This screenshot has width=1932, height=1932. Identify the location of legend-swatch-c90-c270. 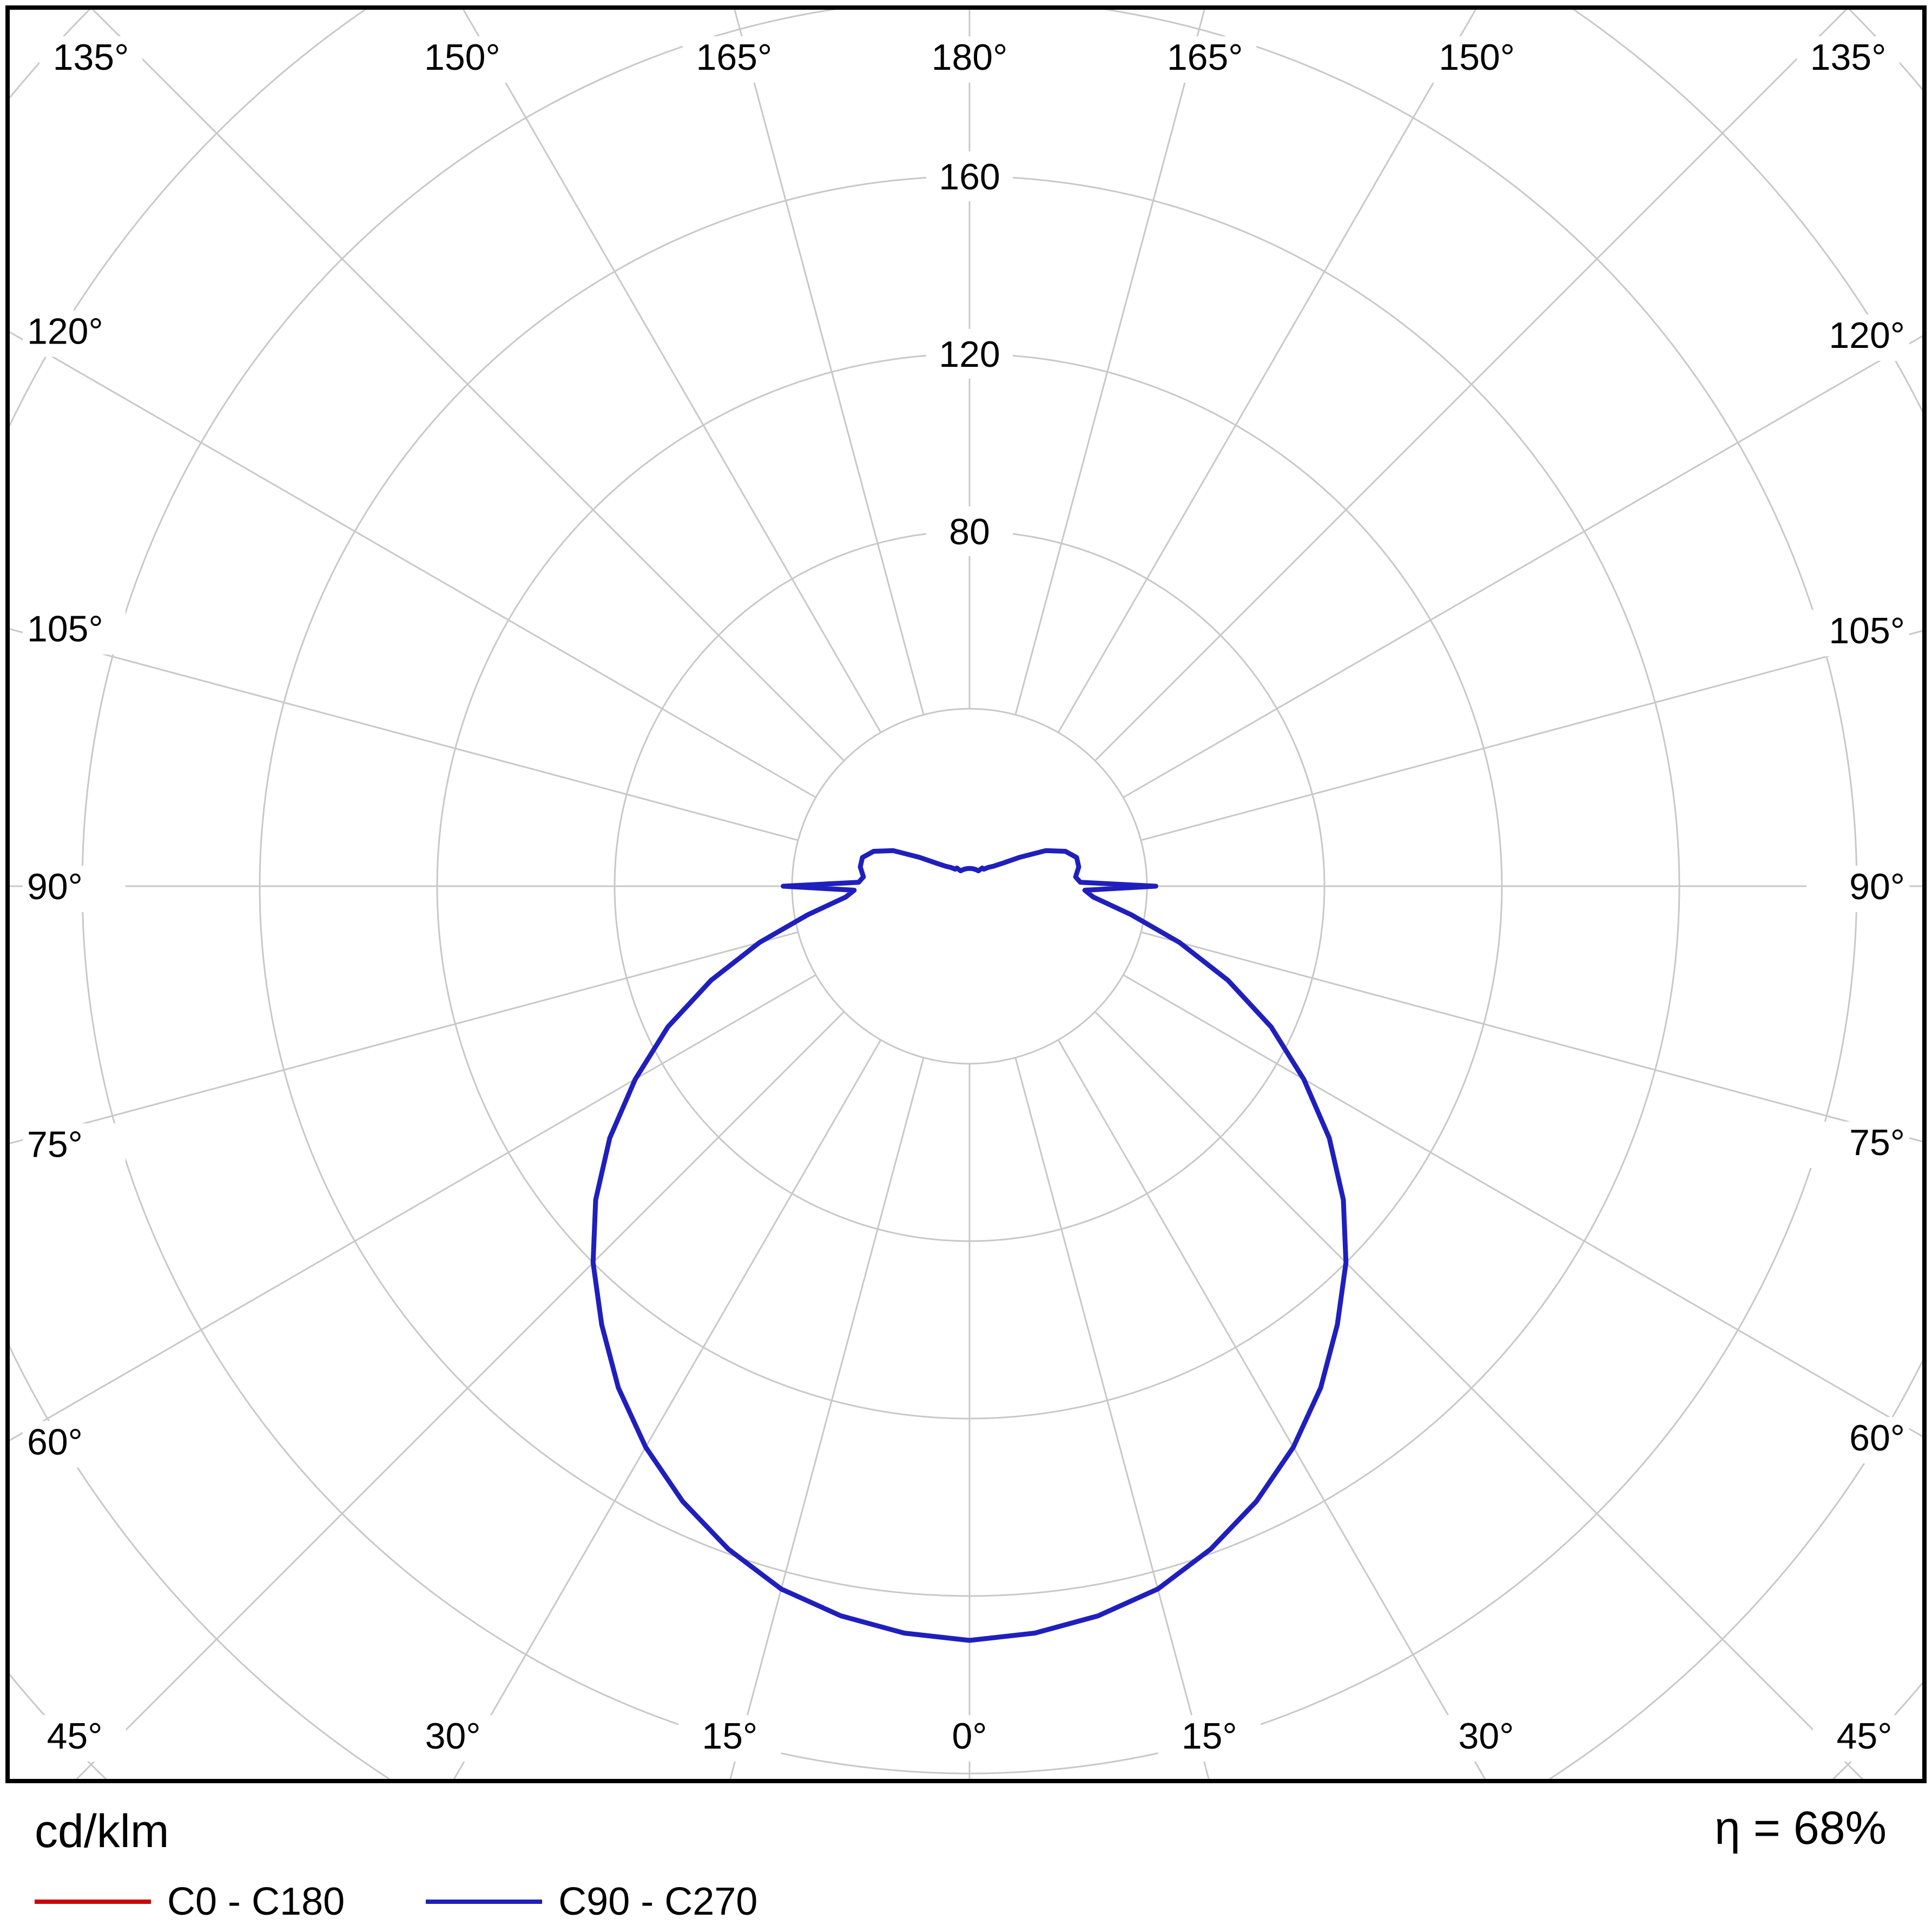
(484, 1902).